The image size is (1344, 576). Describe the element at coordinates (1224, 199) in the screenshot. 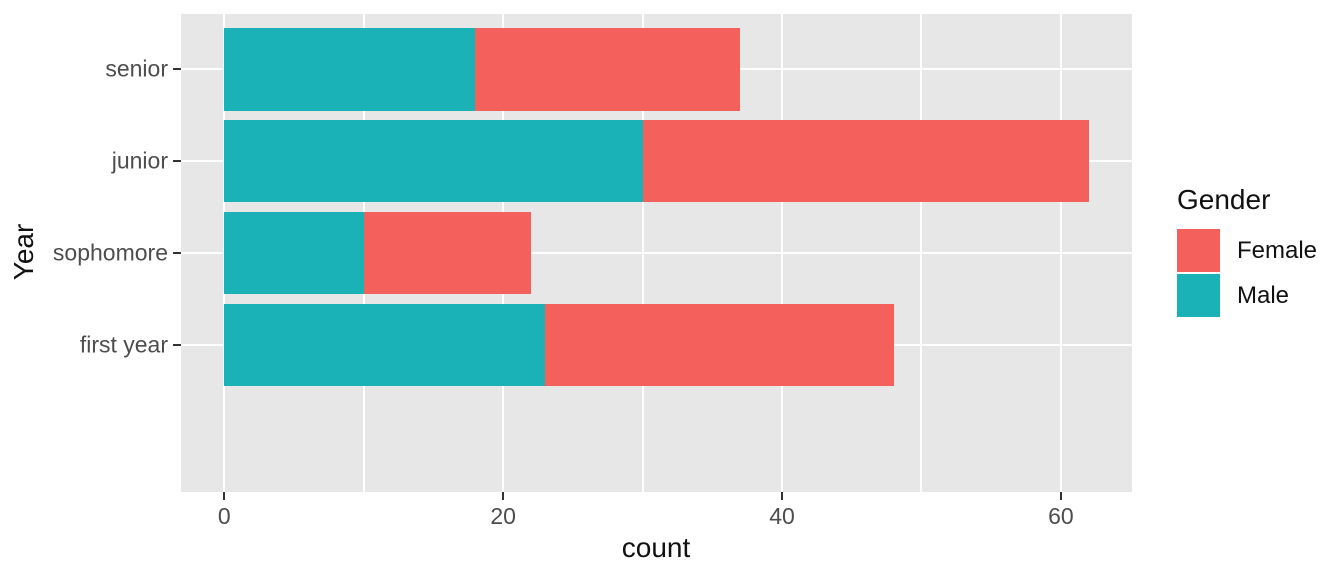

I see `legend-title: Gender` at that location.